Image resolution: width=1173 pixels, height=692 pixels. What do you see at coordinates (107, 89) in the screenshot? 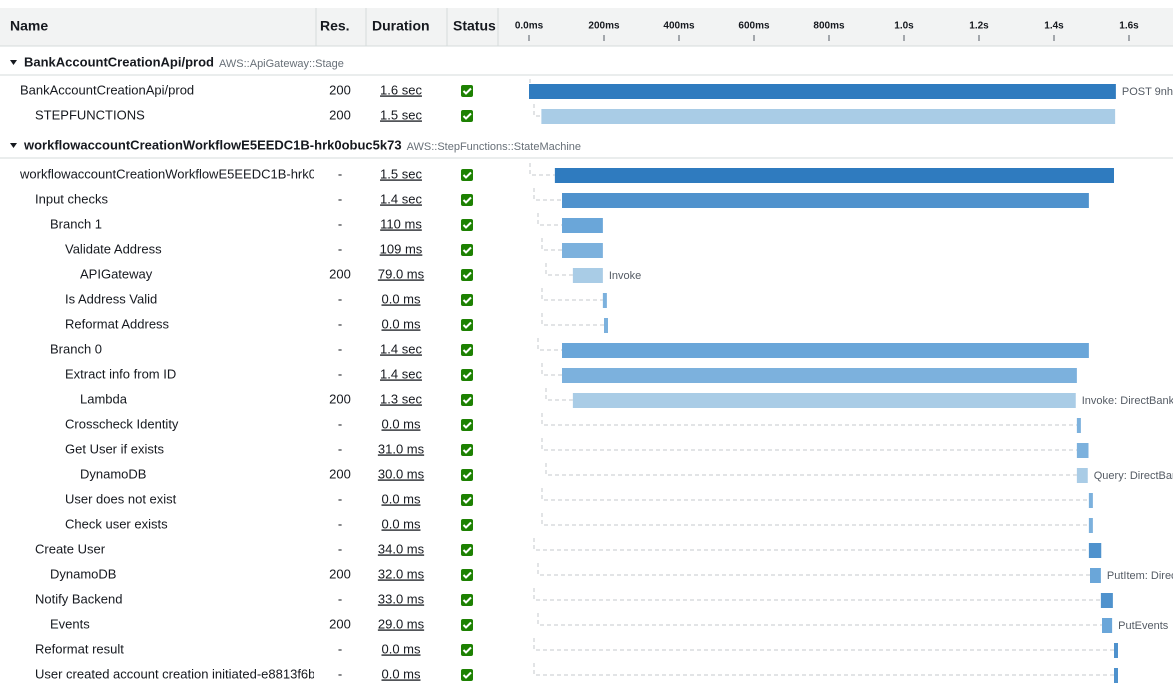
I see `row-name: BankAccountCreationApi/prod` at bounding box center [107, 89].